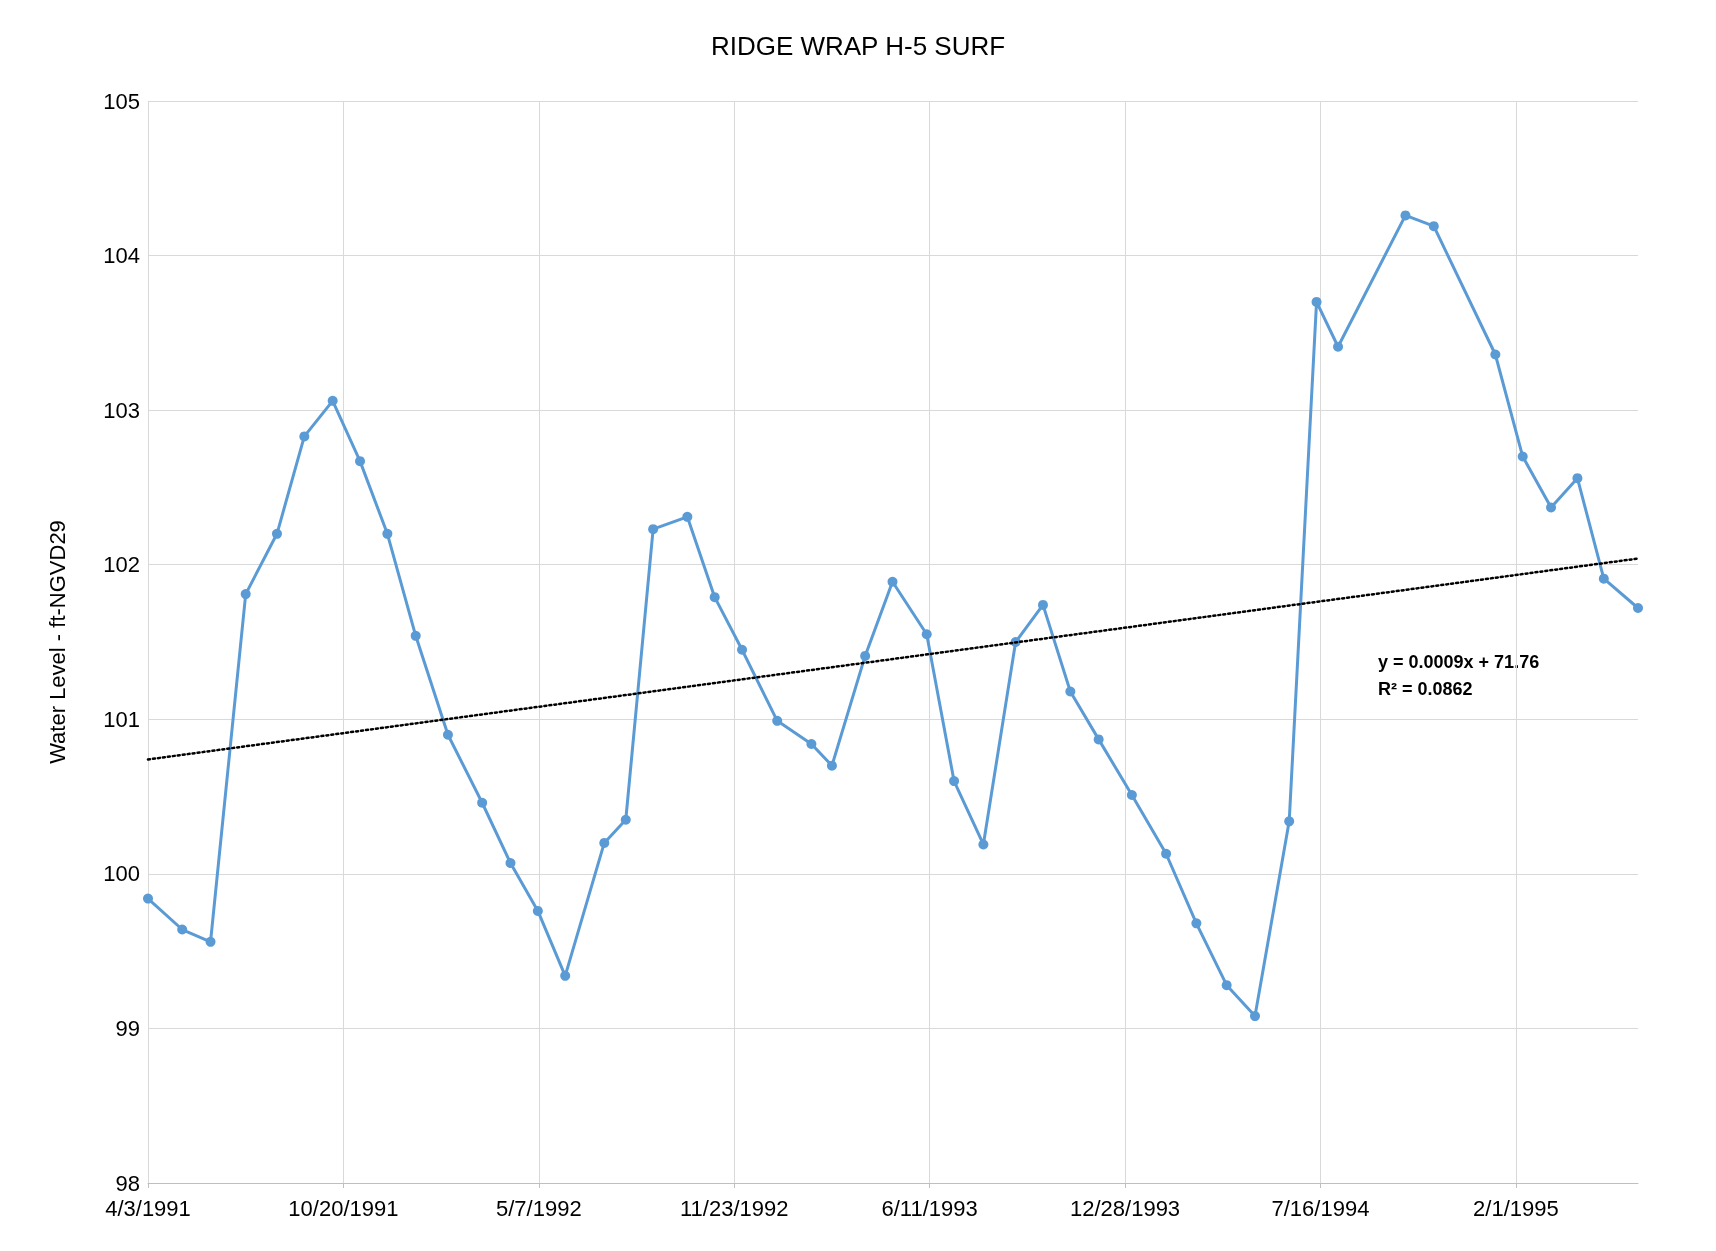  What do you see at coordinates (1425, 688) in the screenshot?
I see `annotation: R² = 0.0862` at bounding box center [1425, 688].